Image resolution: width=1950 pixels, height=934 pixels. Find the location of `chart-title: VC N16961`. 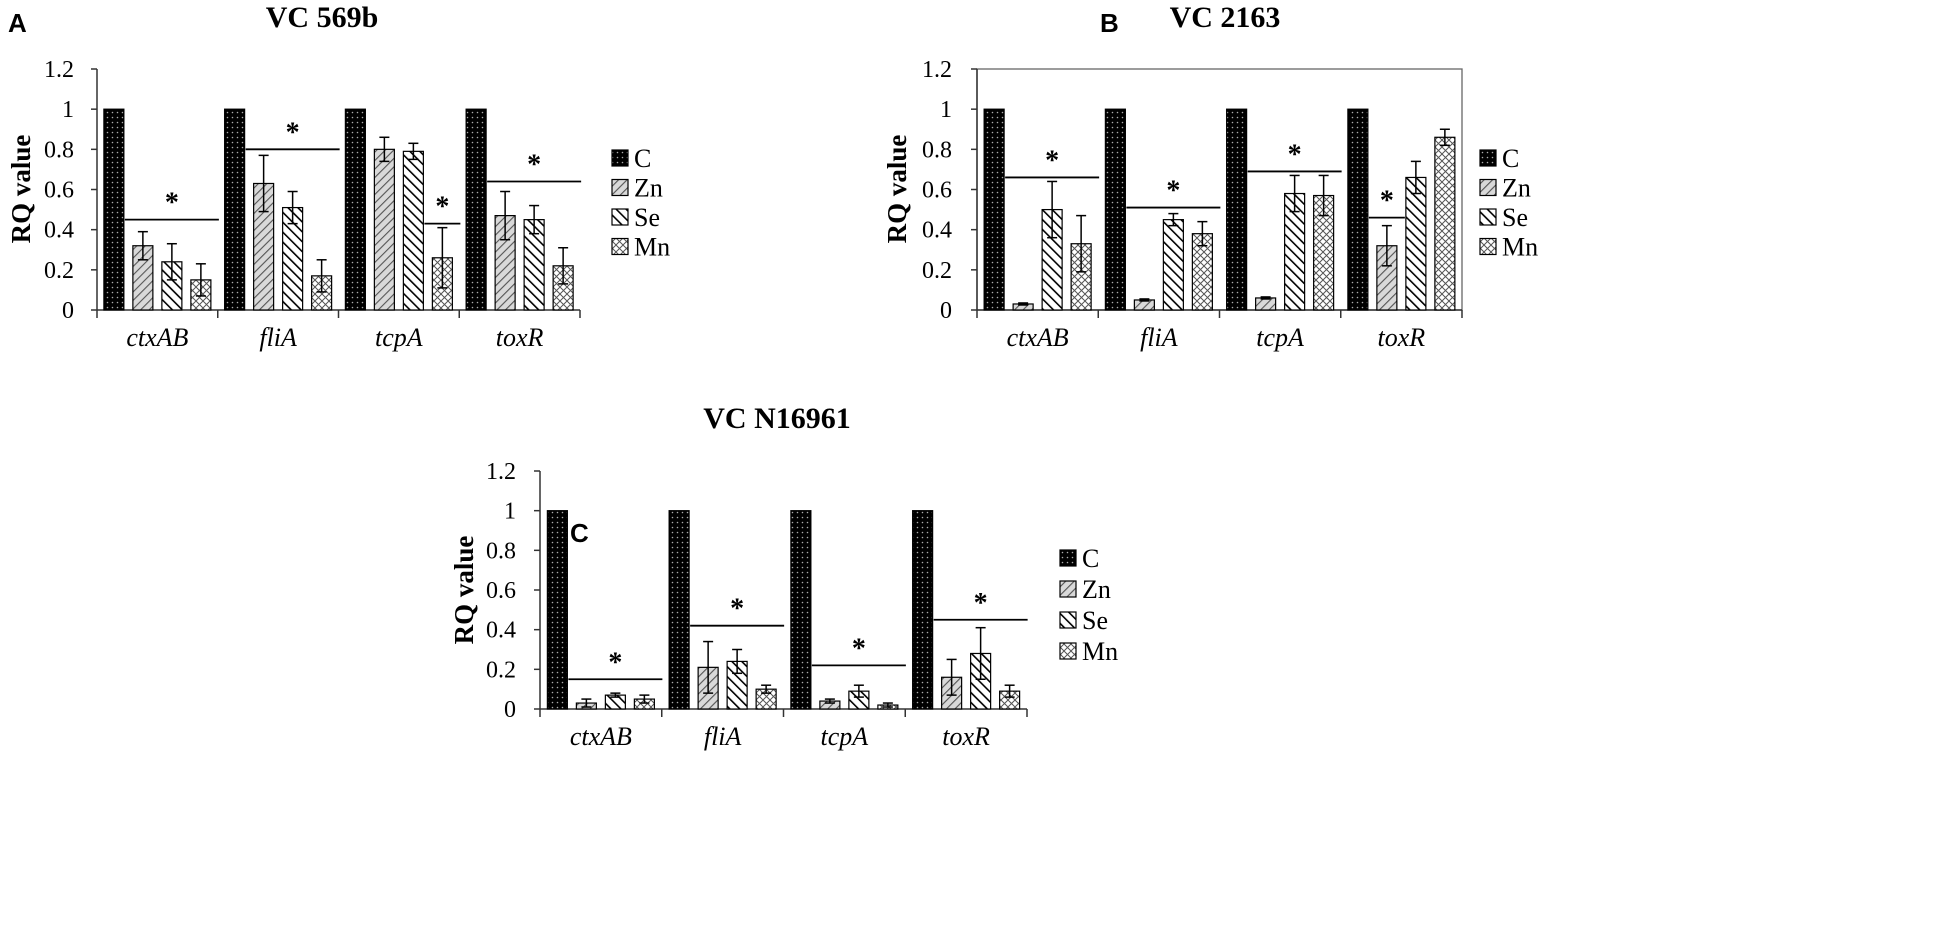

chart-title: VC N16961 is located at coordinates (777, 418).